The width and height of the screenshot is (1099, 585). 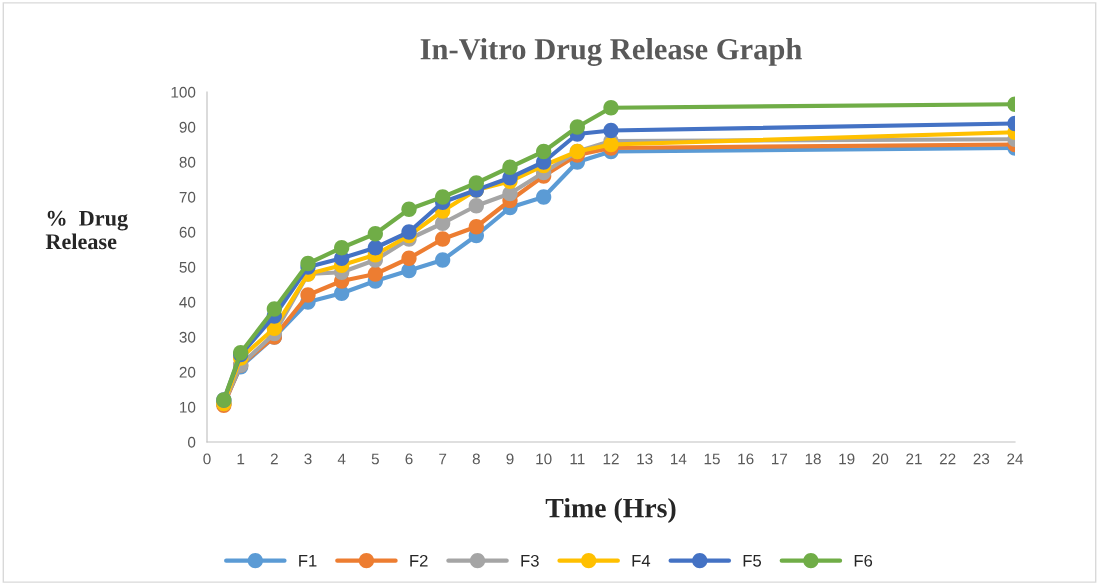 What do you see at coordinates (86, 230) in the screenshot?
I see `y-axis-title: % Drug Release` at bounding box center [86, 230].